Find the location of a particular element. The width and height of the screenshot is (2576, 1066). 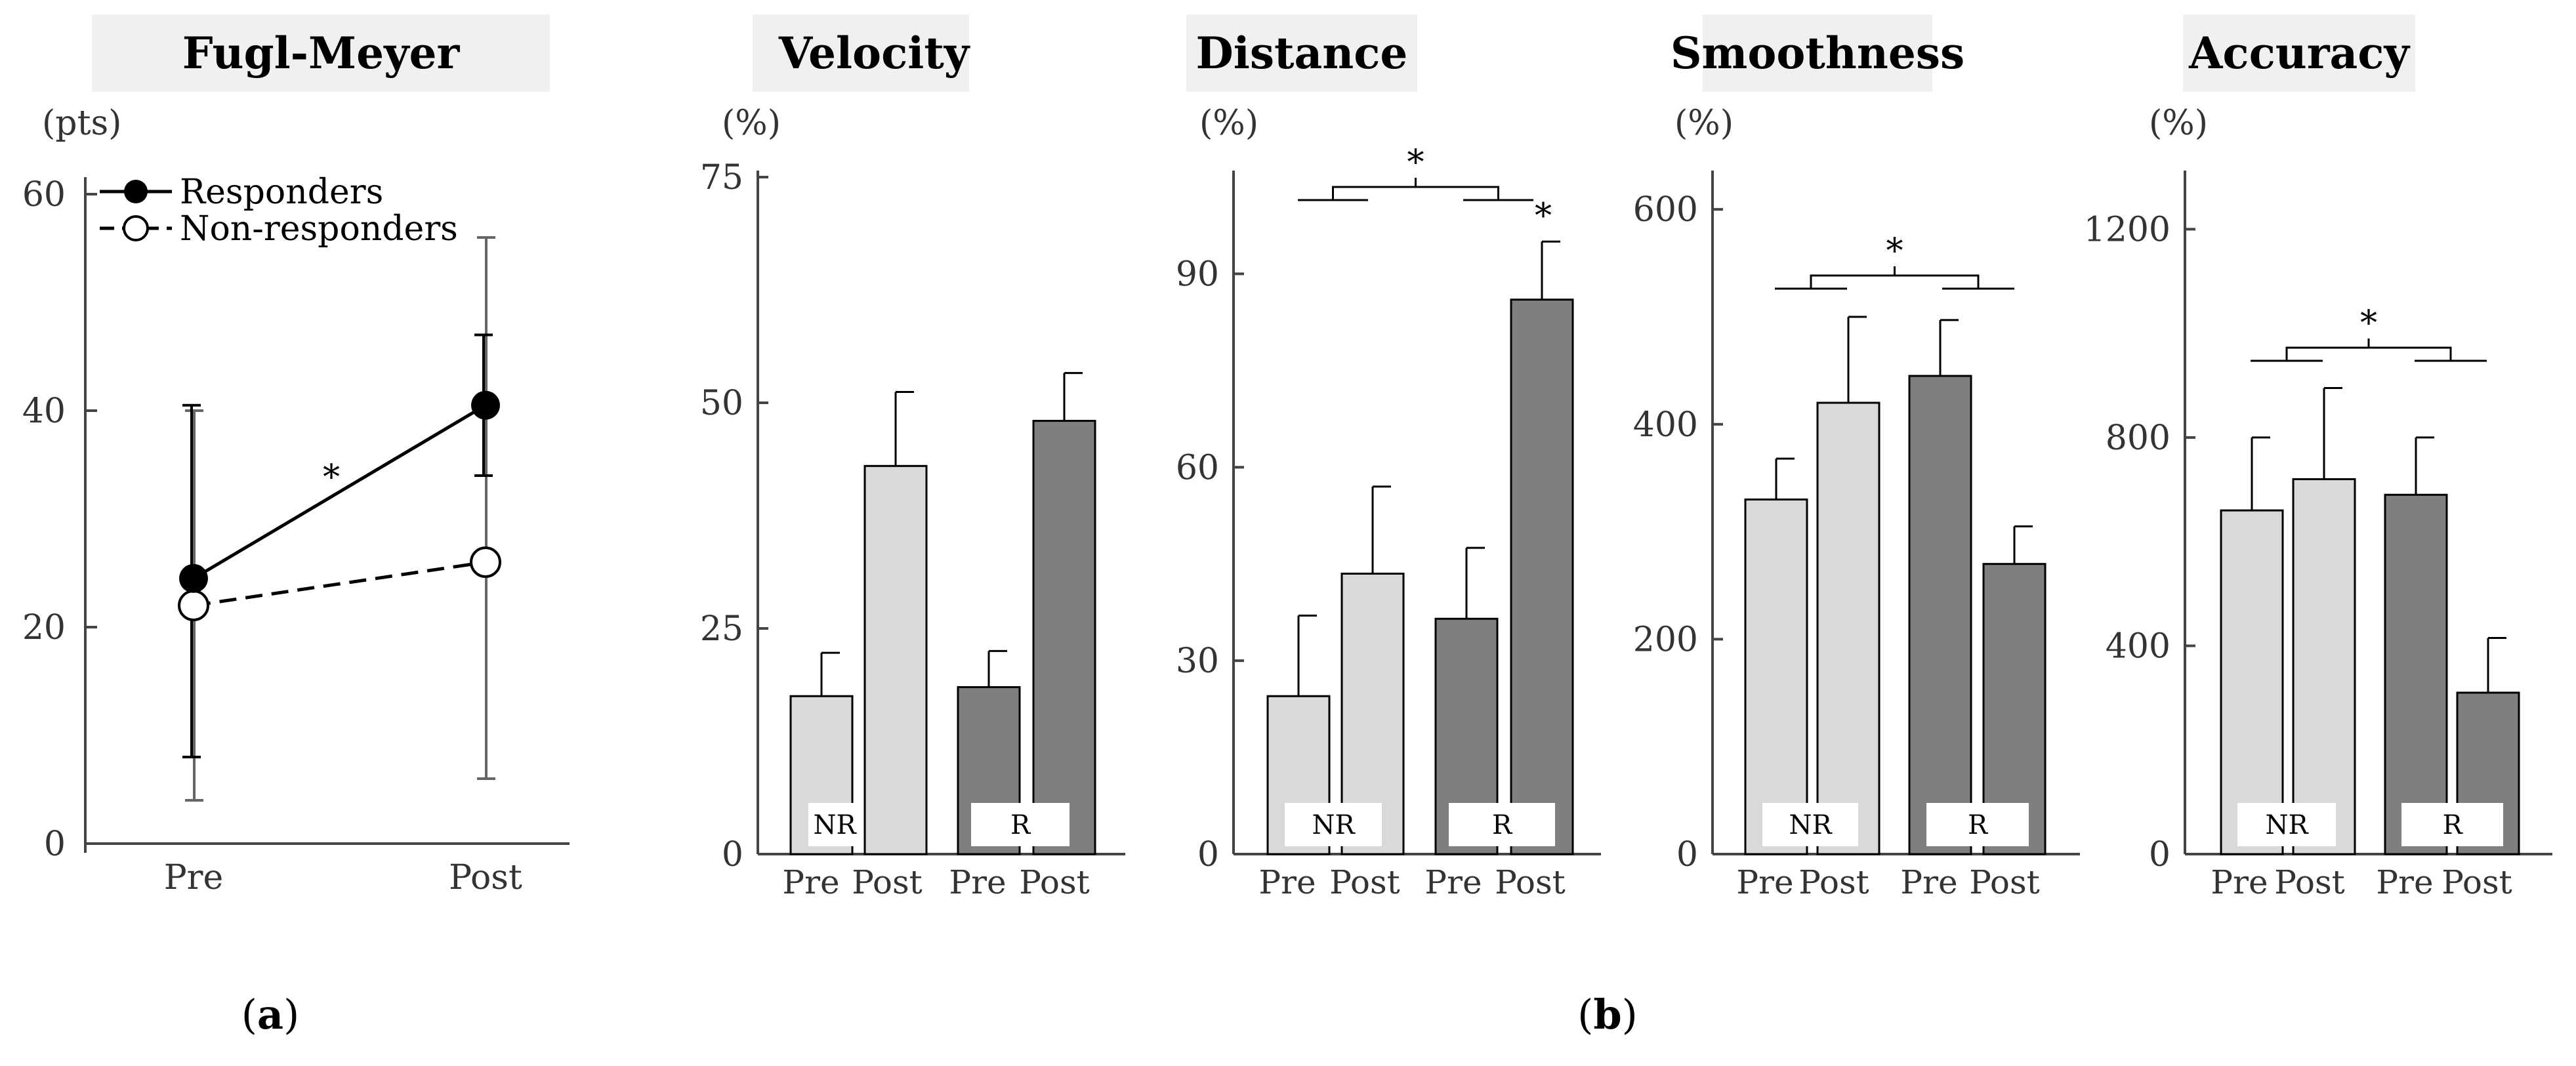

responders-point-post is located at coordinates (486, 405).